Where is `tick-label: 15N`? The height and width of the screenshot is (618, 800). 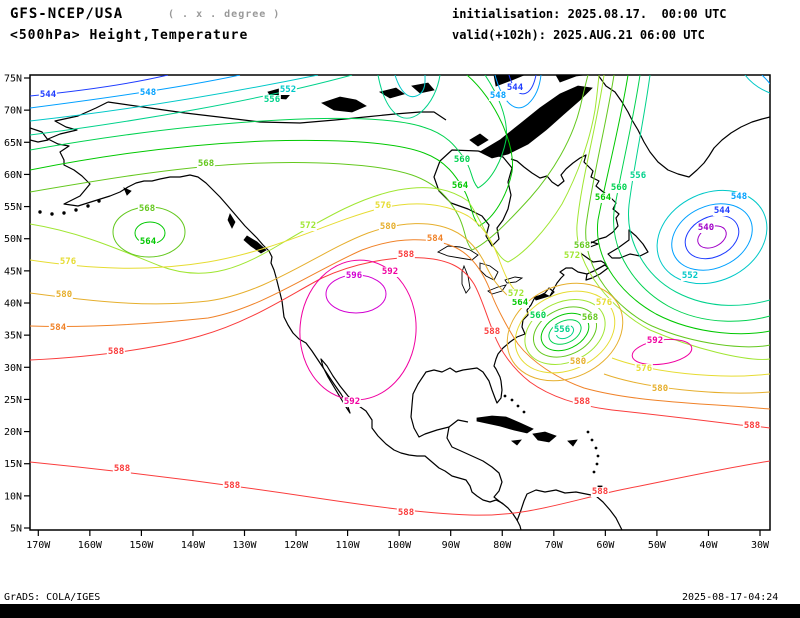 tick-label: 15N is located at coordinates (13, 464).